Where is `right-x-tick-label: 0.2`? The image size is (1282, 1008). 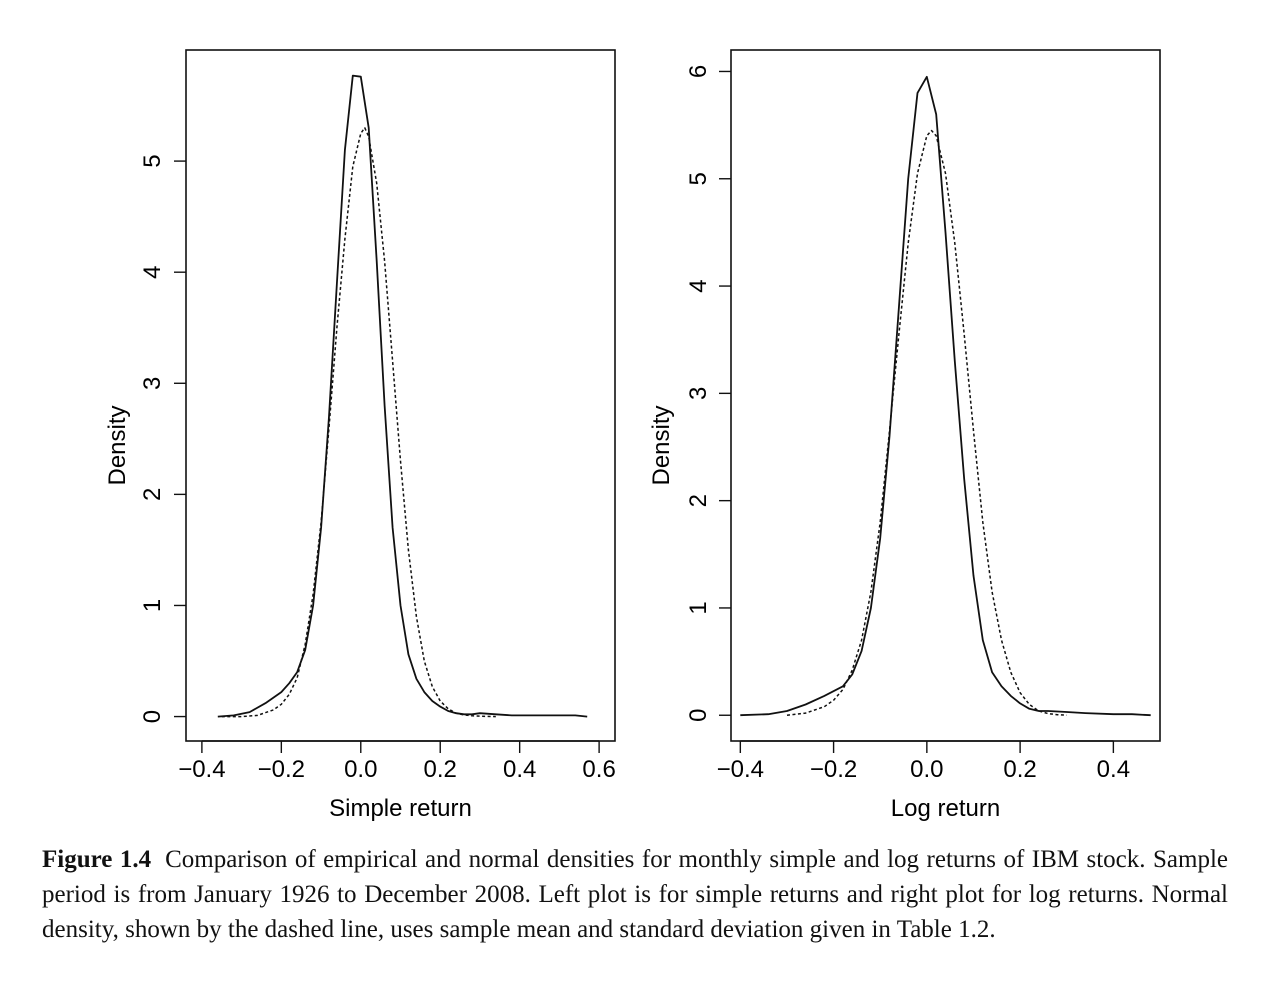
right-x-tick-label: 0.2 is located at coordinates (1019, 769).